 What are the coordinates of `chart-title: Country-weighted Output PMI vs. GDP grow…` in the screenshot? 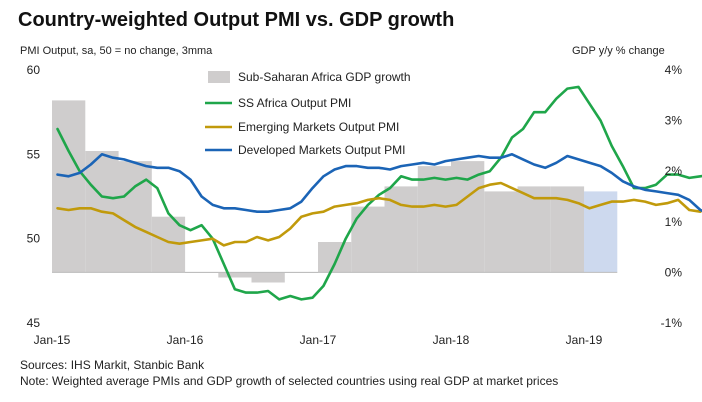 It's located at (236, 20).